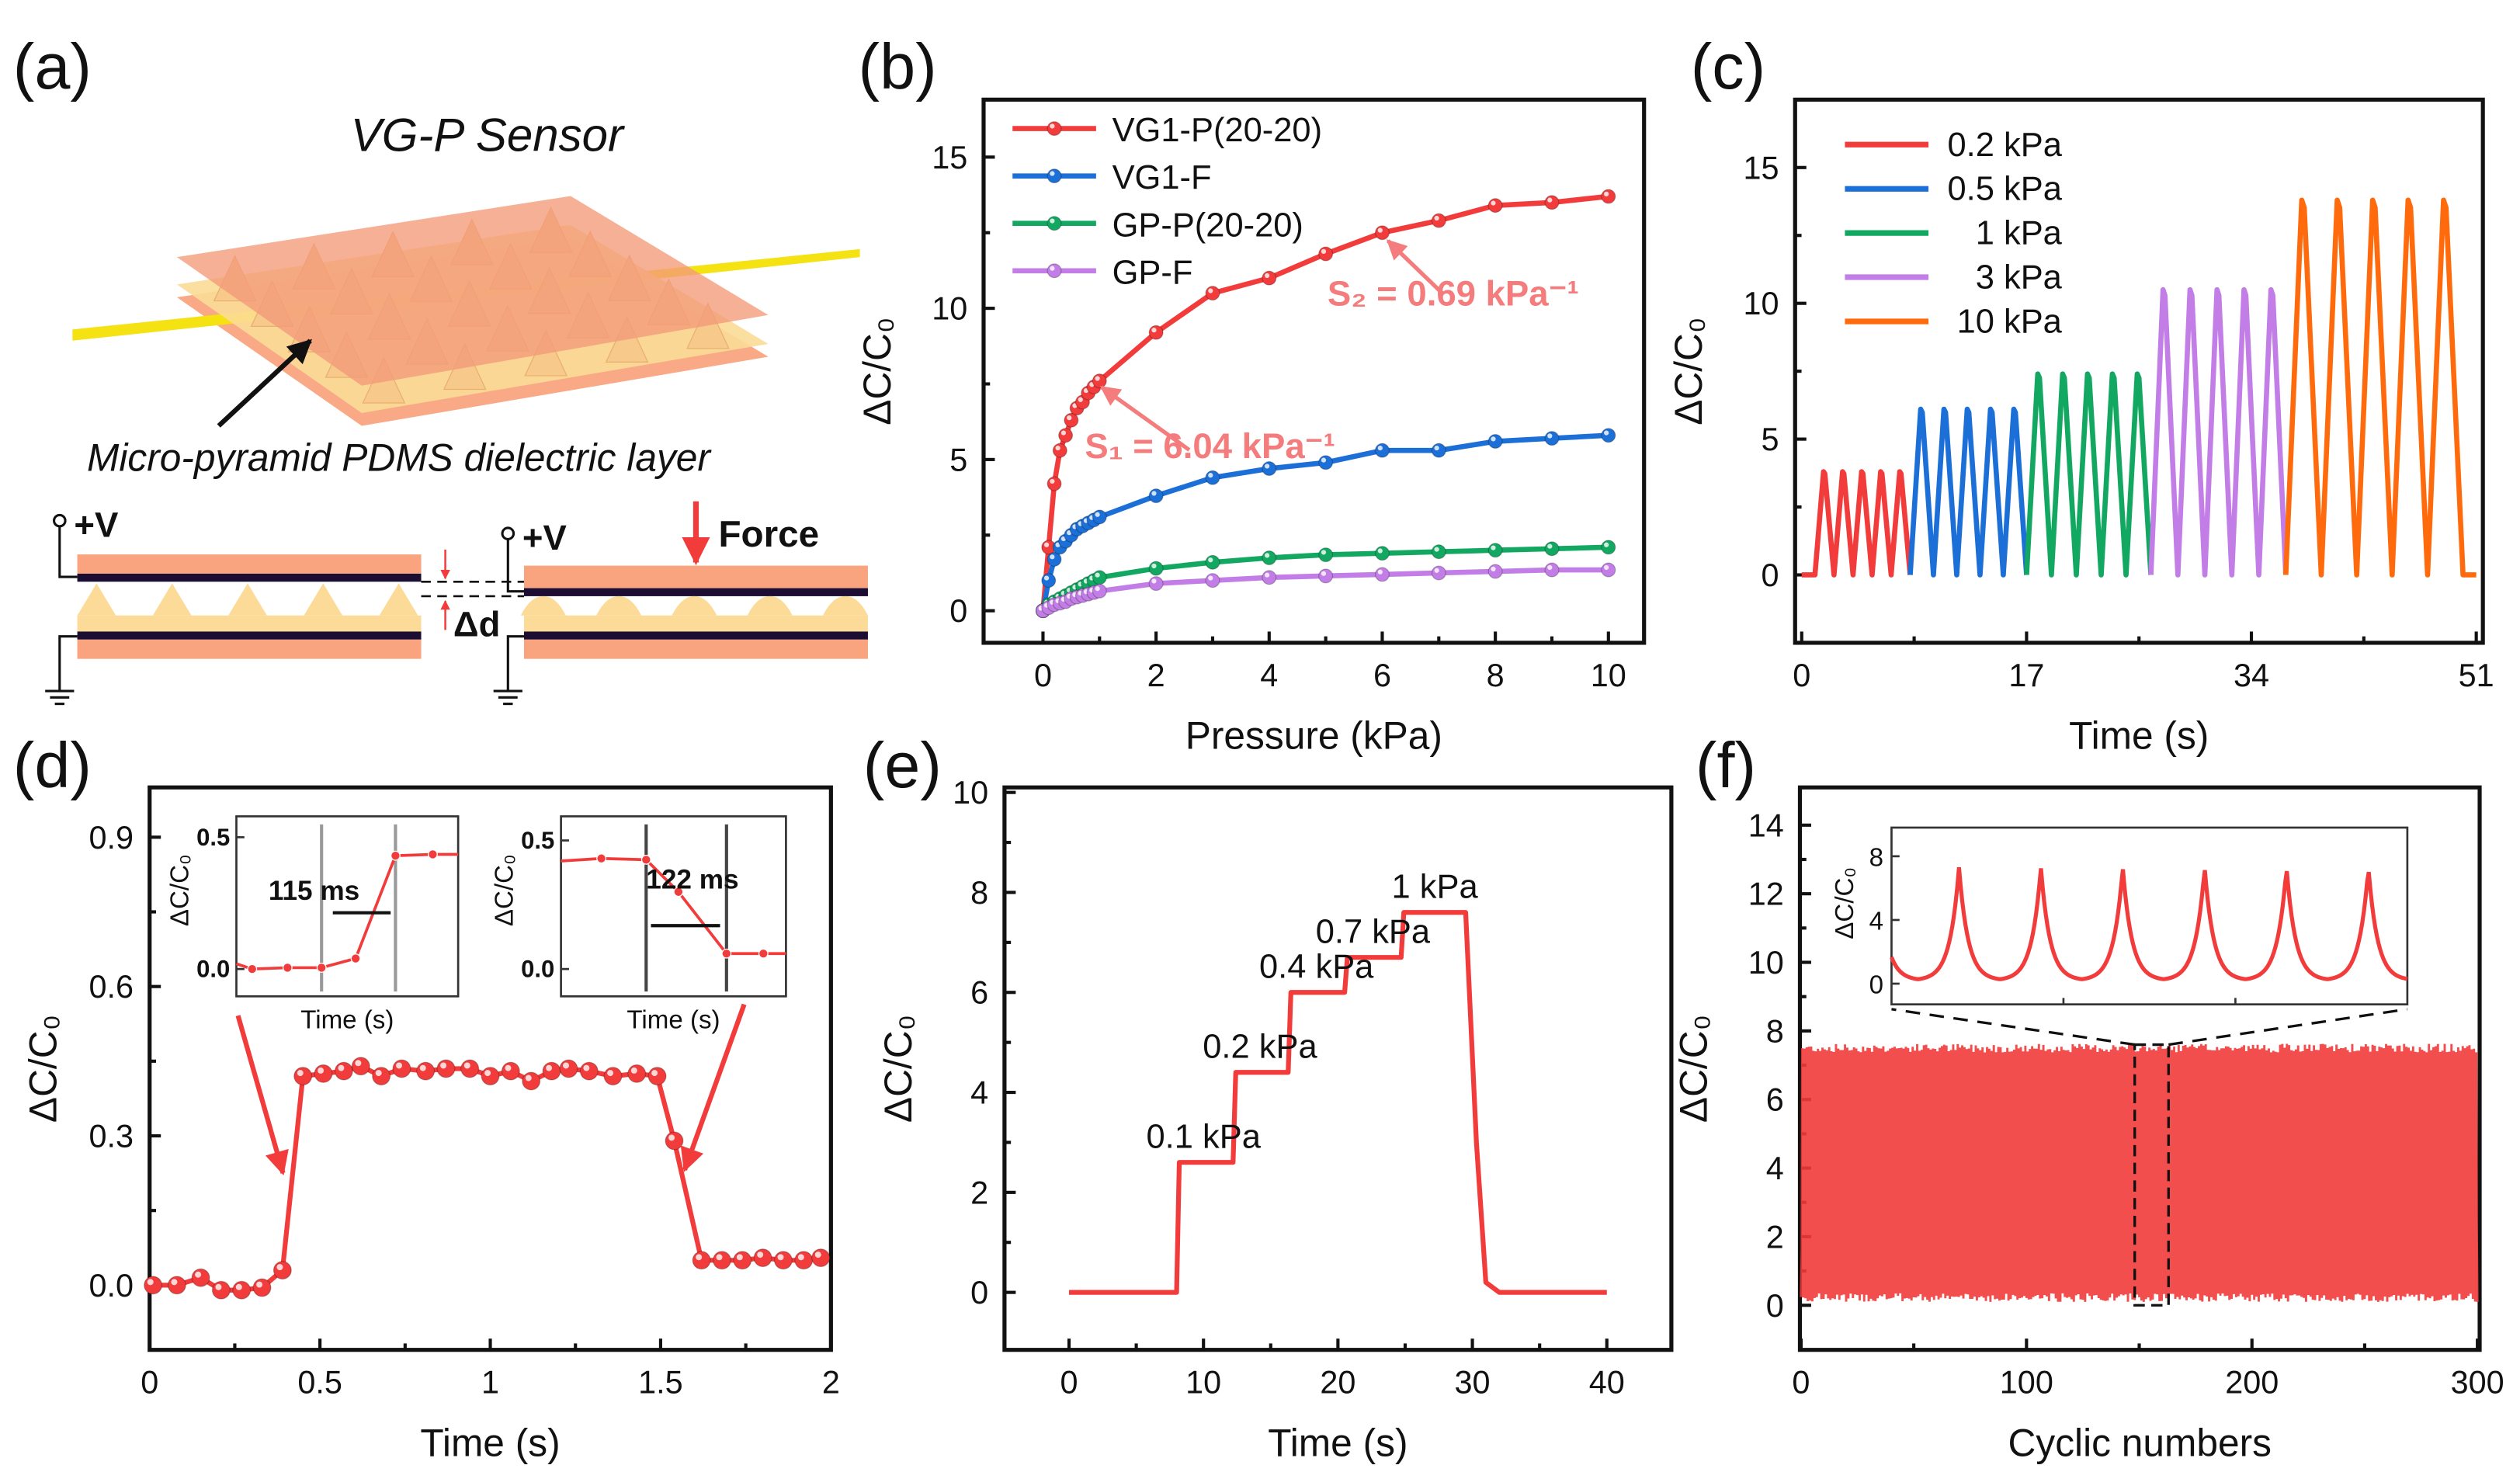  I want to click on y-tick-label: 0, so click(979, 1293).